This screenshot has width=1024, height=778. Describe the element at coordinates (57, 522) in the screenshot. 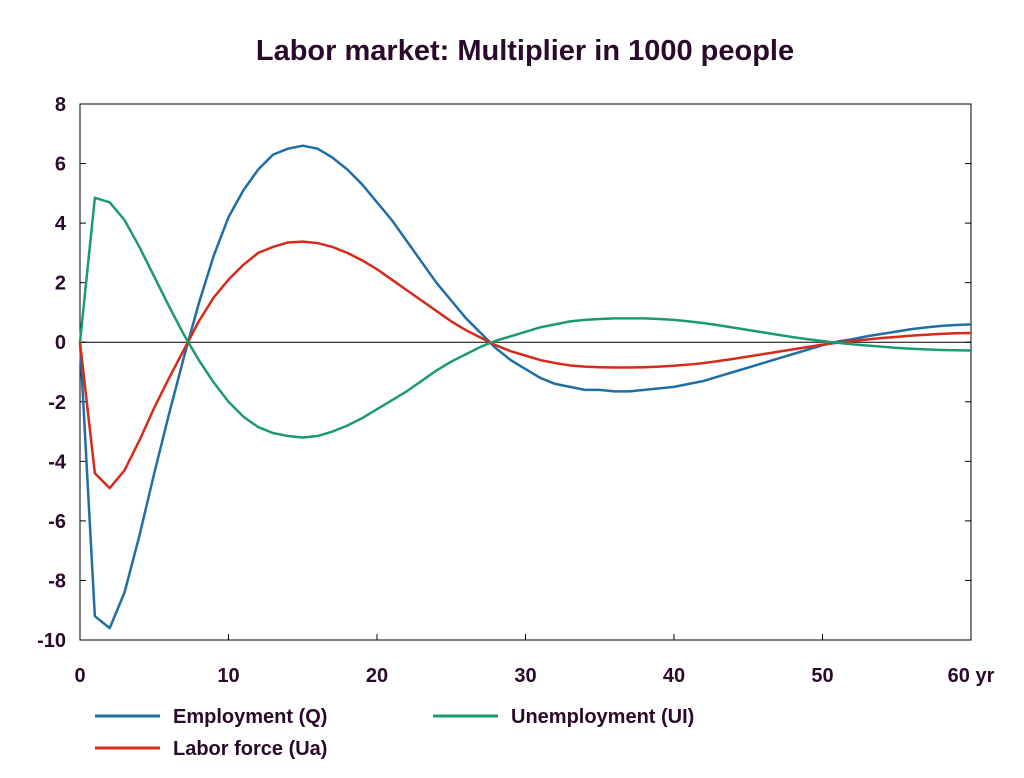

I see `y-tick-label: -6` at that location.